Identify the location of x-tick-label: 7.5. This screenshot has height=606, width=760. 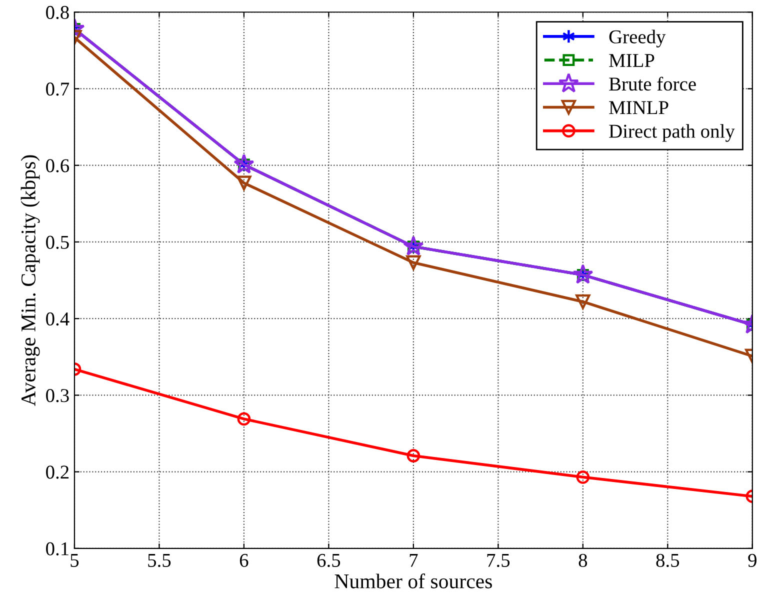
(498, 561).